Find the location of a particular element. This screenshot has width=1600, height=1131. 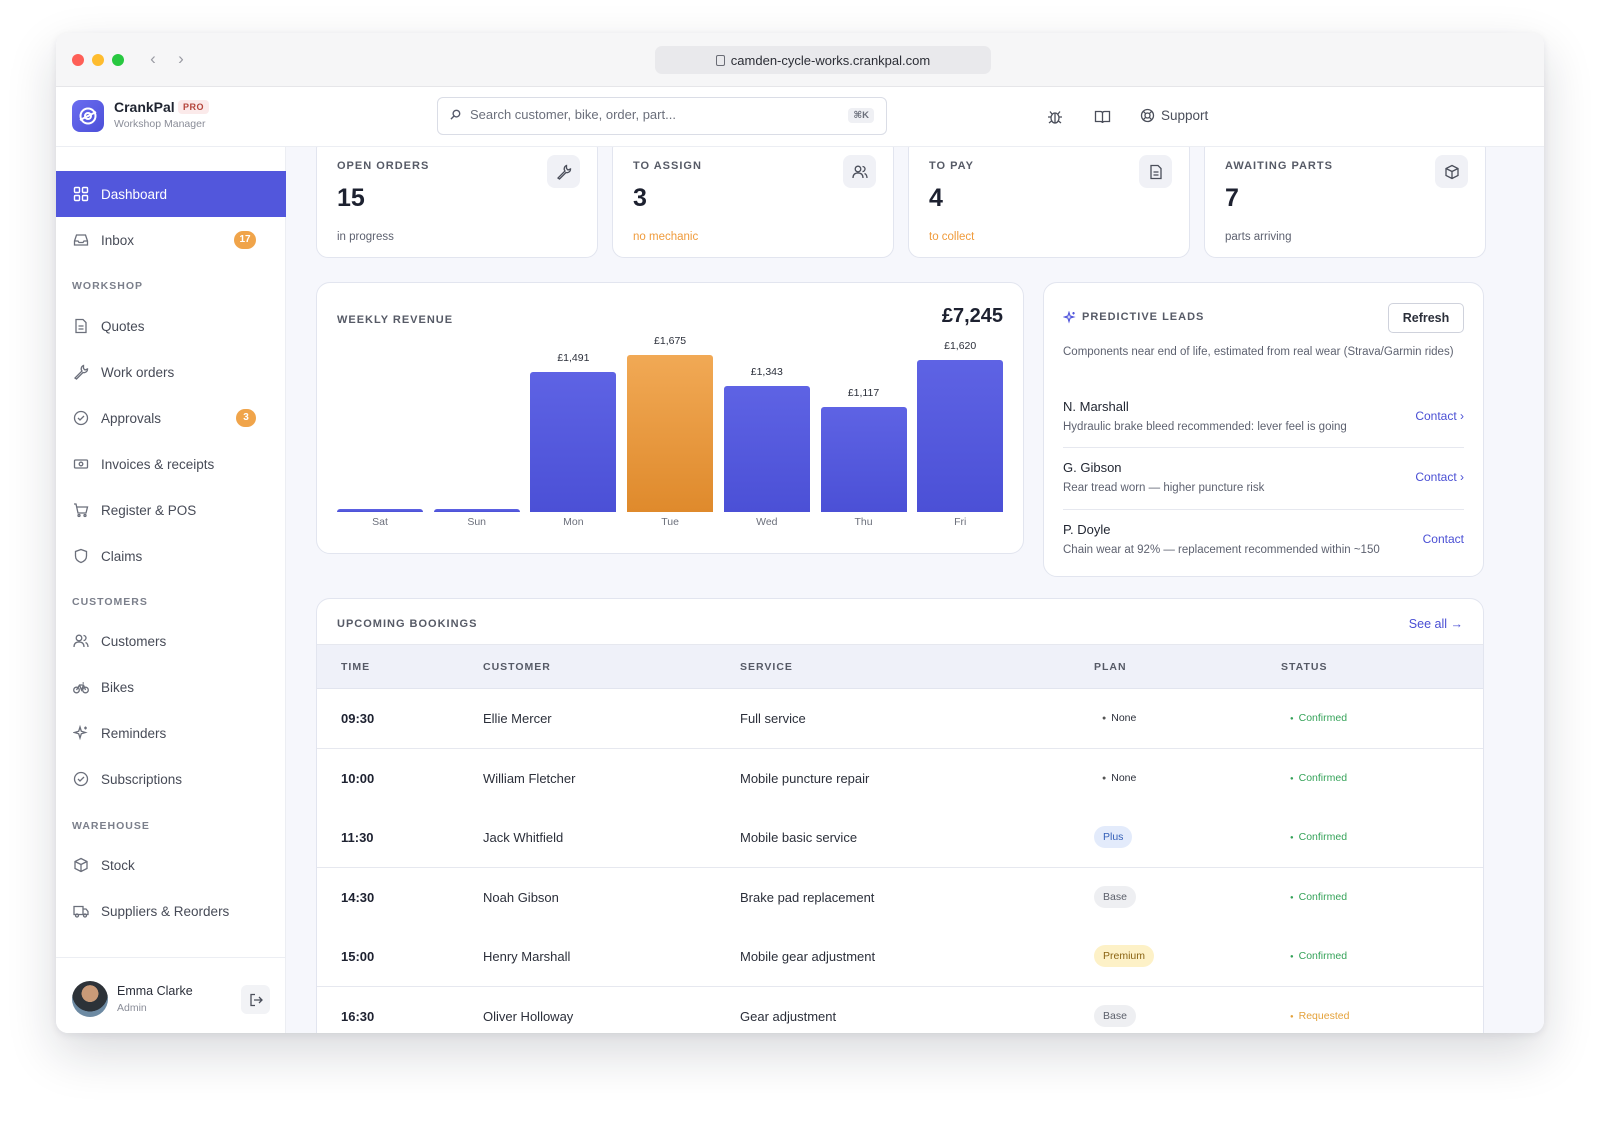

bug-icon is located at coordinates (1055, 117).